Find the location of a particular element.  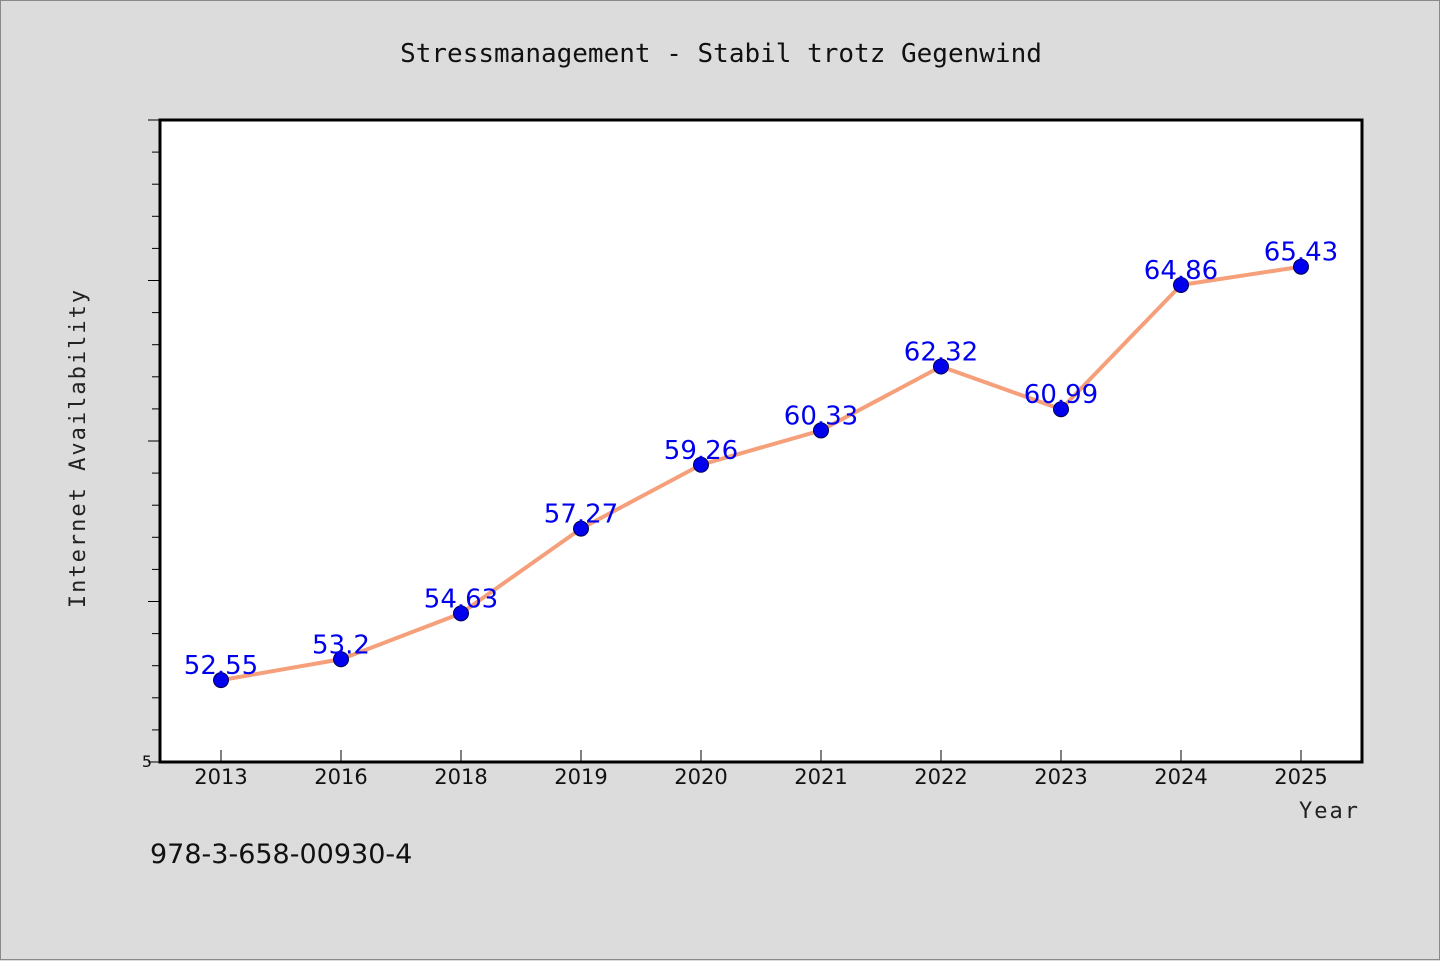

y-axis-tick-labels: 5 is located at coordinates (147, 761).